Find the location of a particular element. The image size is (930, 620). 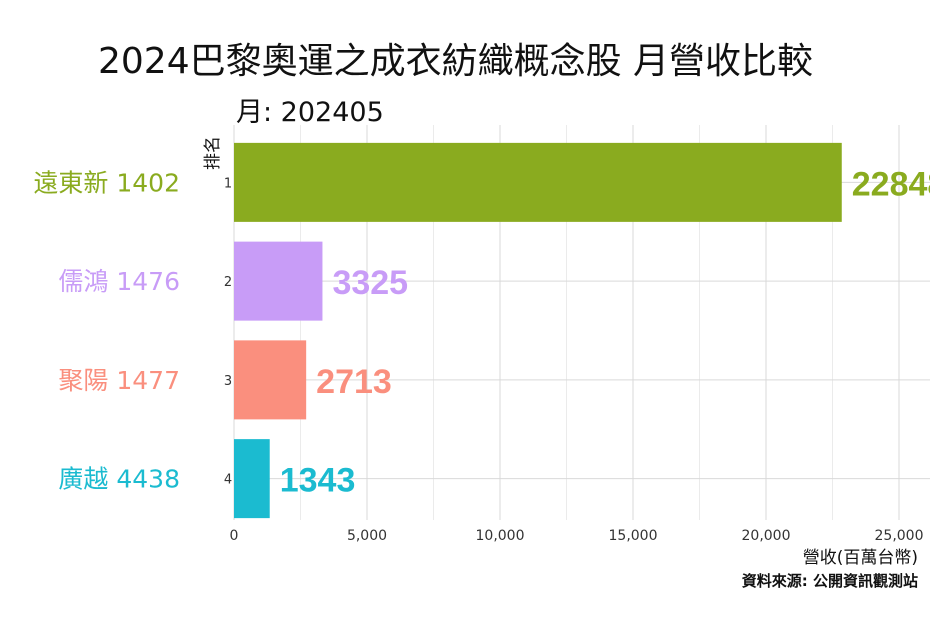

bar-value-label: 2713 is located at coordinates (354, 382).